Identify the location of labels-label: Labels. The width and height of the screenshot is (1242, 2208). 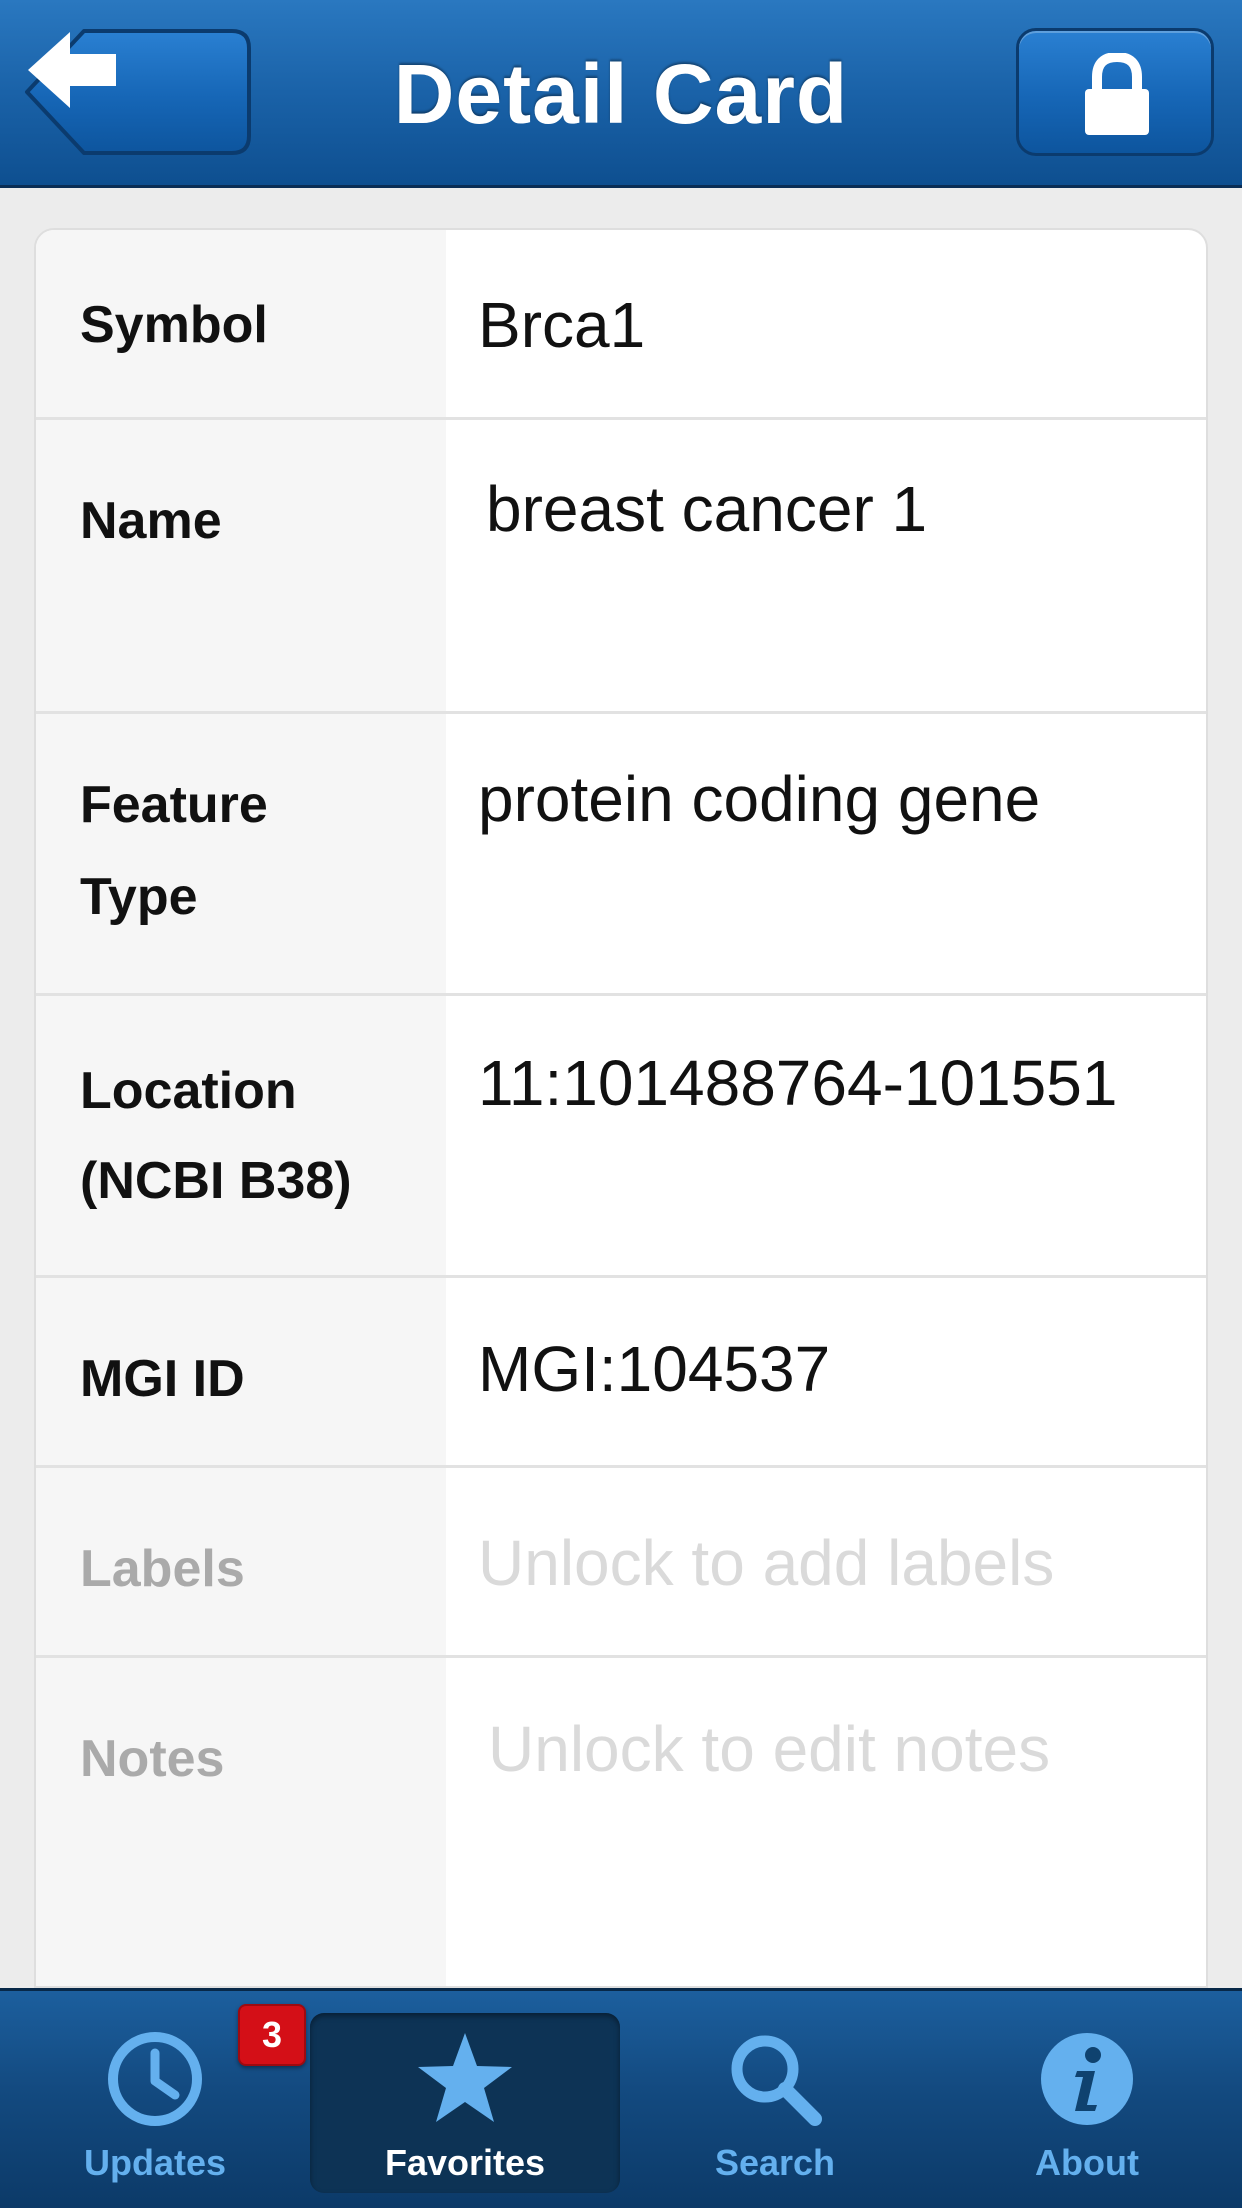
(162, 1569).